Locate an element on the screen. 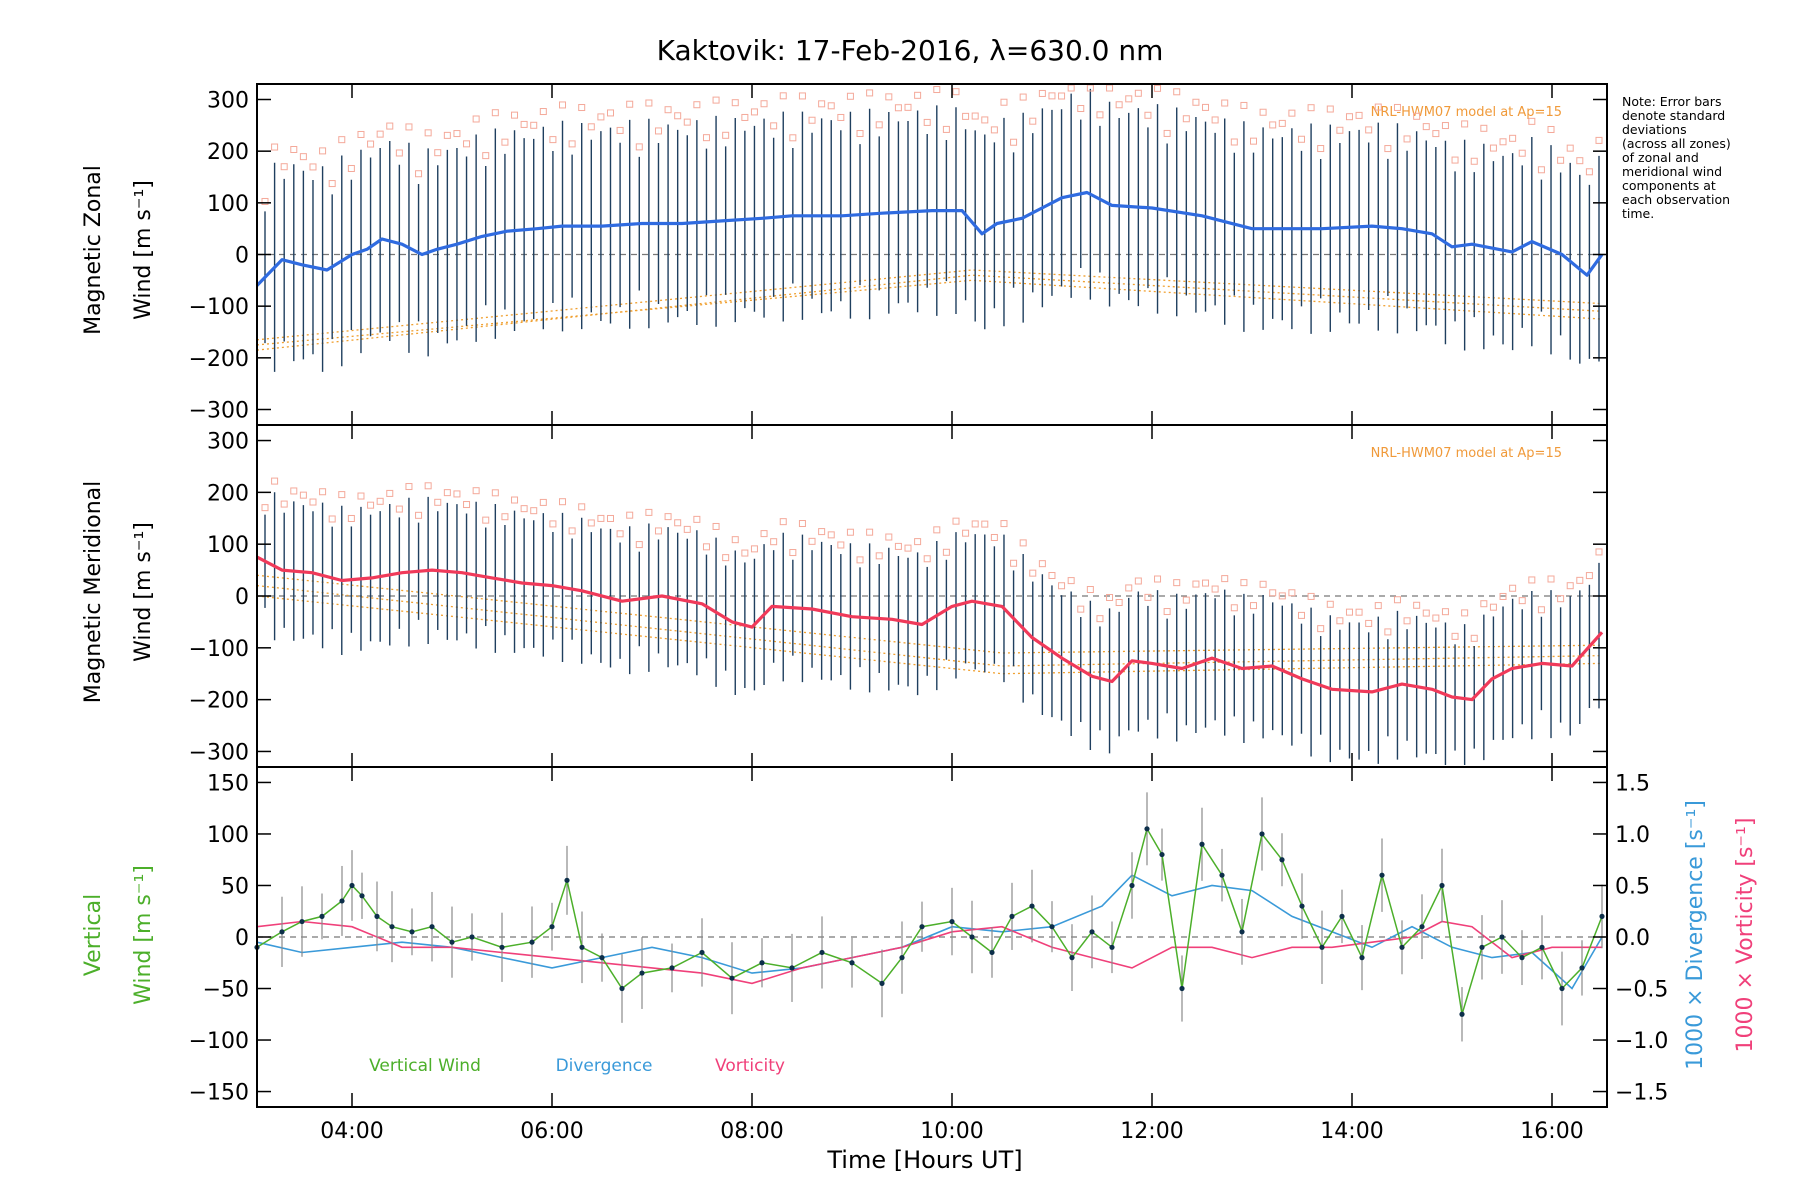 The image size is (1800, 1200). zonal-model-annotation: NRL-HWM07 model at Ap=15 is located at coordinates (1466, 112).